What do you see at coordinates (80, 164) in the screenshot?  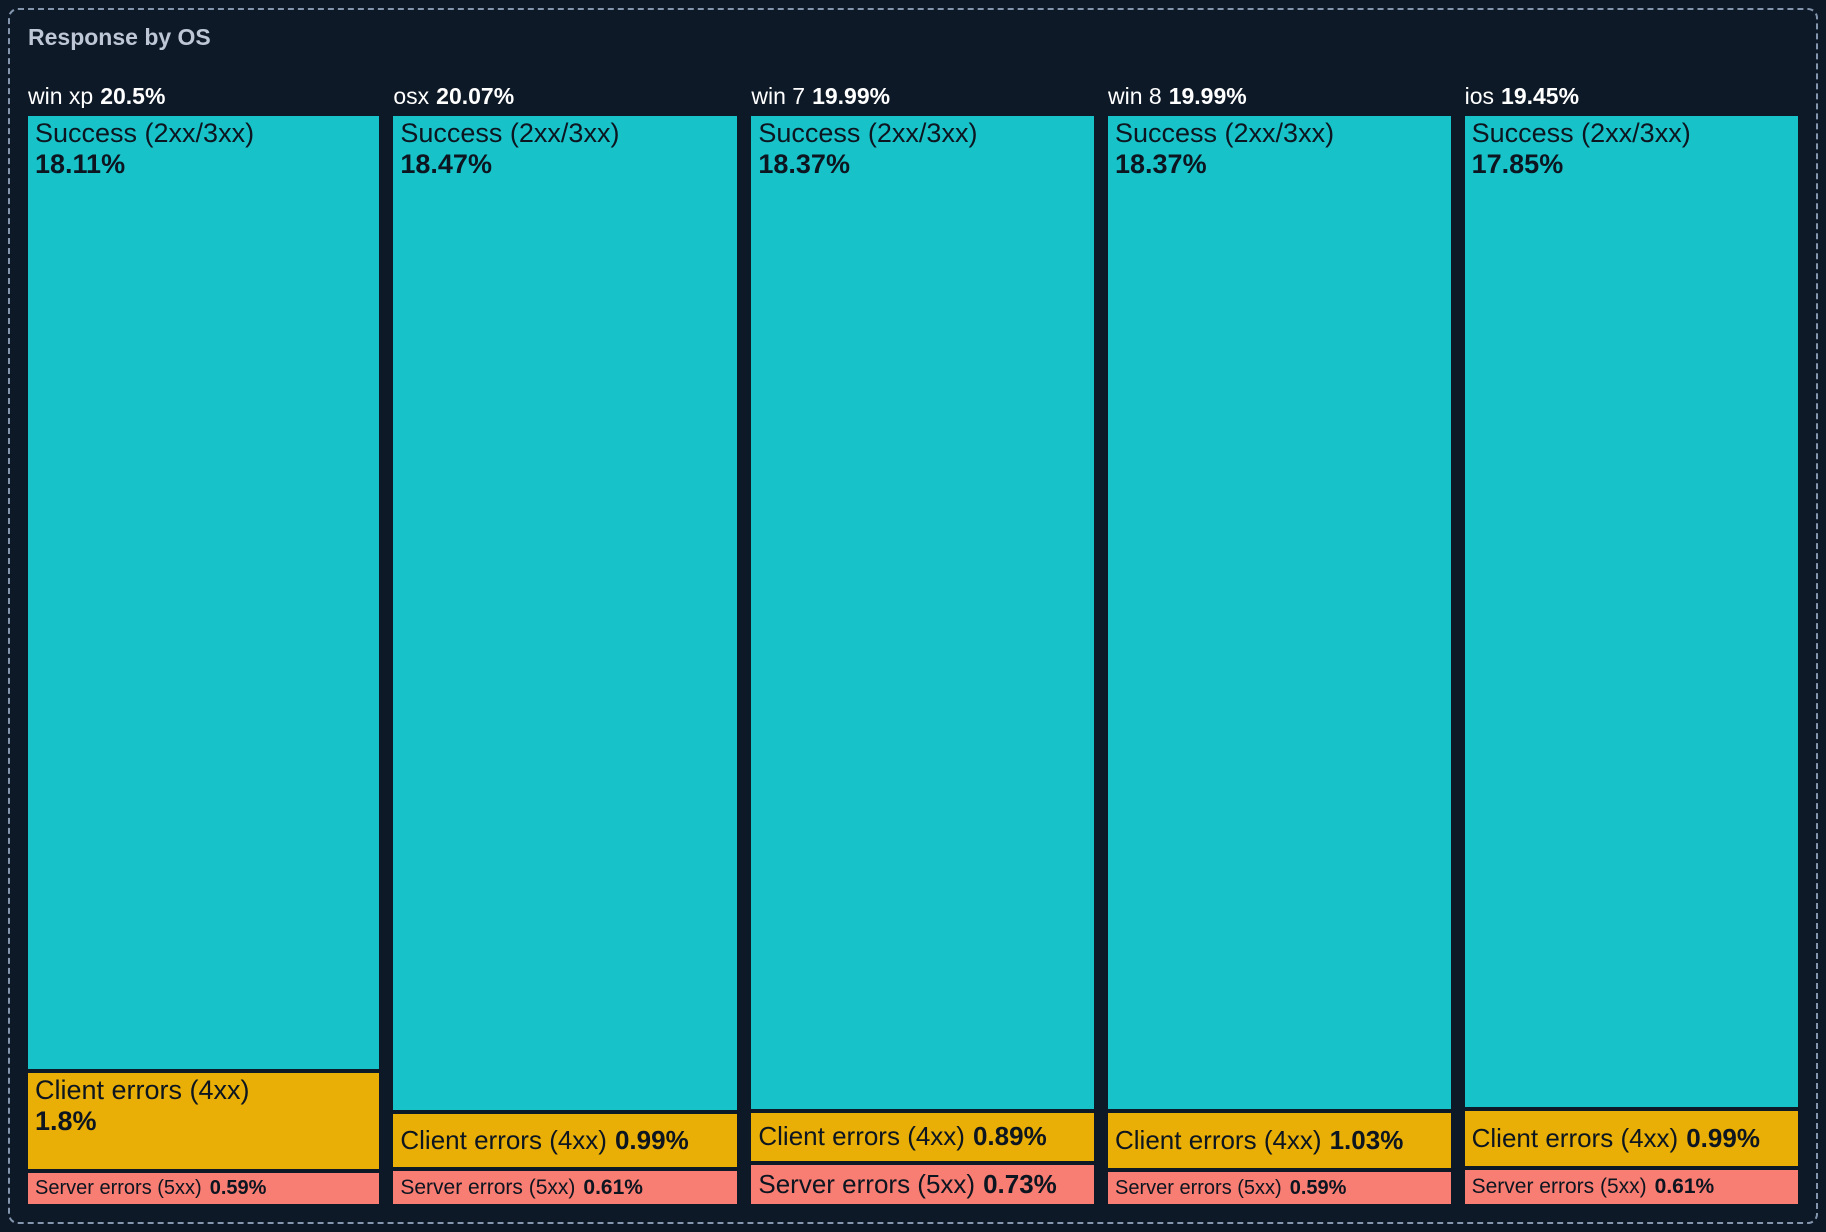 I see `segment-percent: 18.11%` at bounding box center [80, 164].